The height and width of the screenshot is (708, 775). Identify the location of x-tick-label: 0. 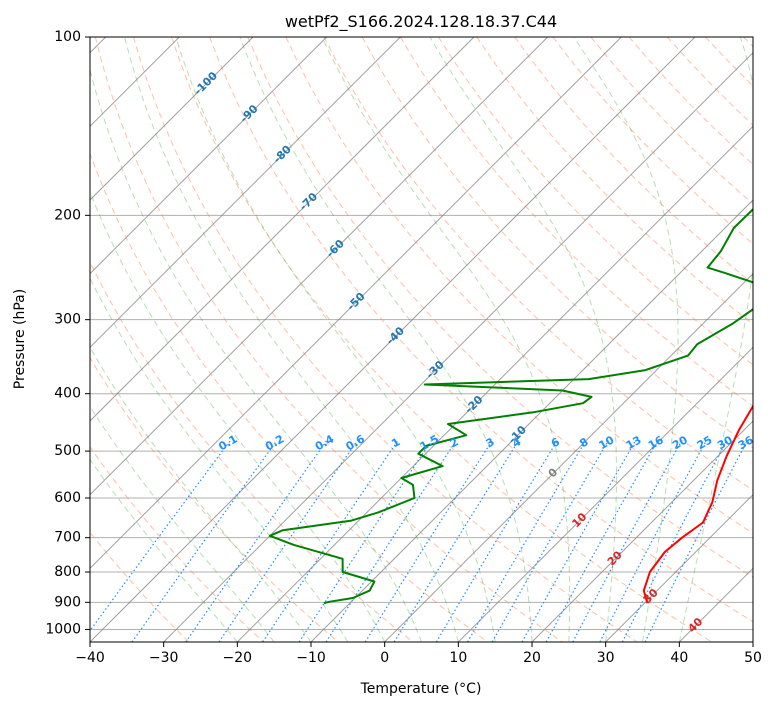
(384, 658).